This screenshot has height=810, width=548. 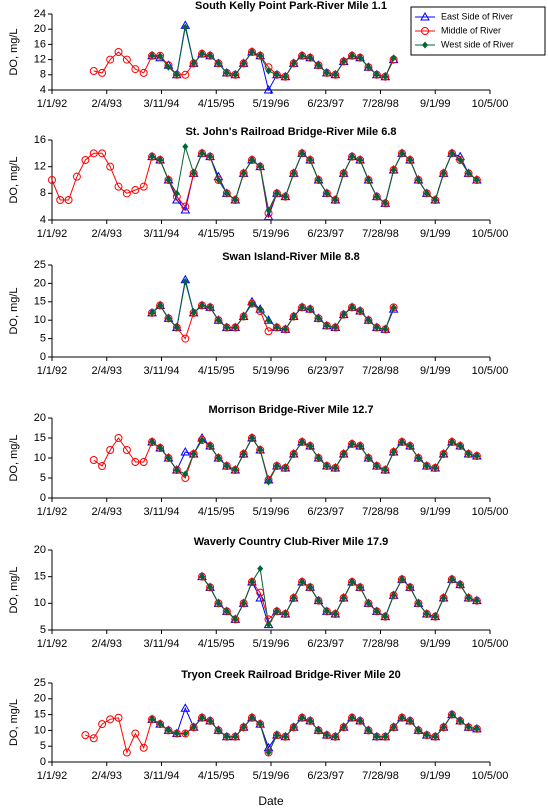 I want to click on y-tick-label: 10, so click(x=40, y=320).